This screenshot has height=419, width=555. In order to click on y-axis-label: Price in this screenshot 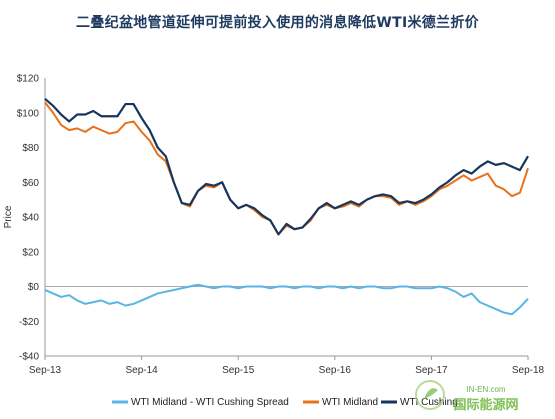, I will do `click(8, 216)`.